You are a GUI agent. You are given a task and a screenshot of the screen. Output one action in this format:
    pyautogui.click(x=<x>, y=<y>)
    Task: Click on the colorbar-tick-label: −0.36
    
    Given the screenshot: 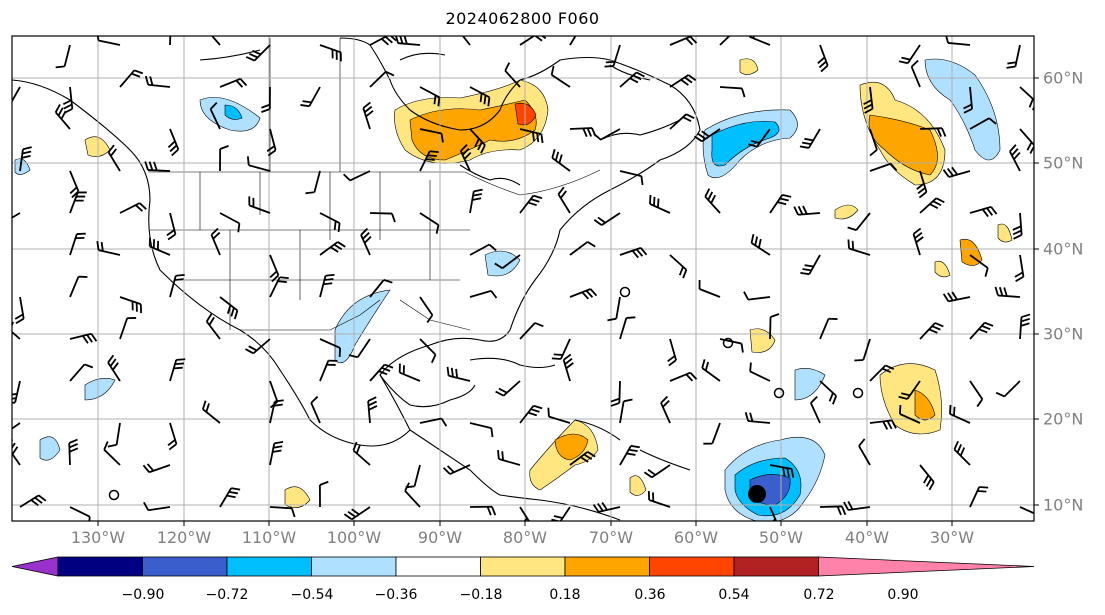 What is the action you would take?
    pyautogui.click(x=396, y=595)
    